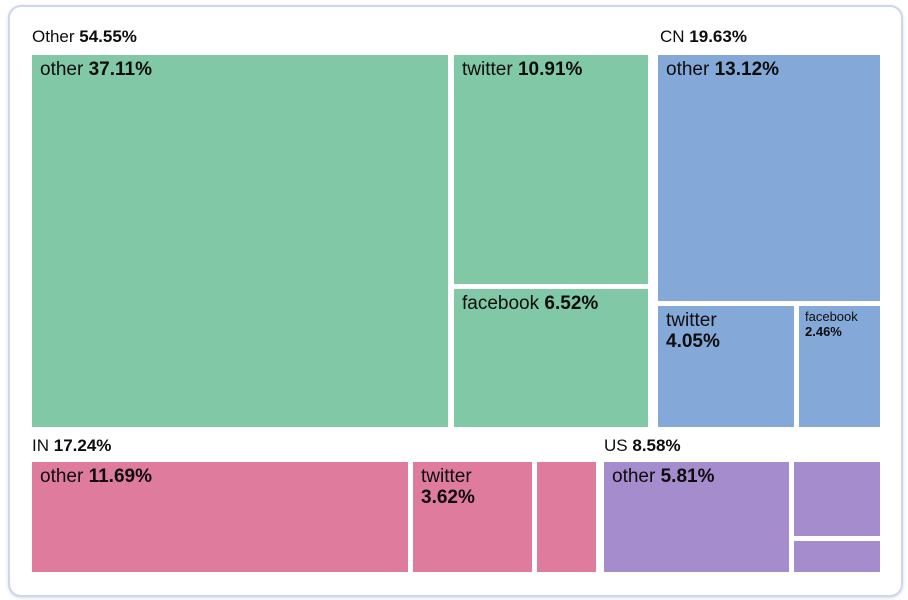  I want to click on treemap-cell-us-other: other 5.81%, so click(696, 517).